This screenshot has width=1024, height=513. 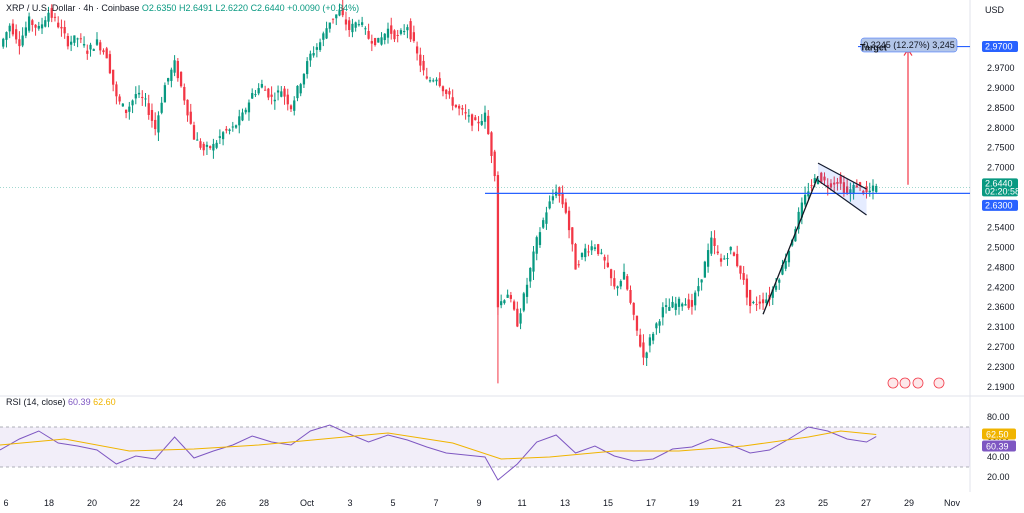 I want to click on x-tick-label: 29, so click(x=909, y=503).